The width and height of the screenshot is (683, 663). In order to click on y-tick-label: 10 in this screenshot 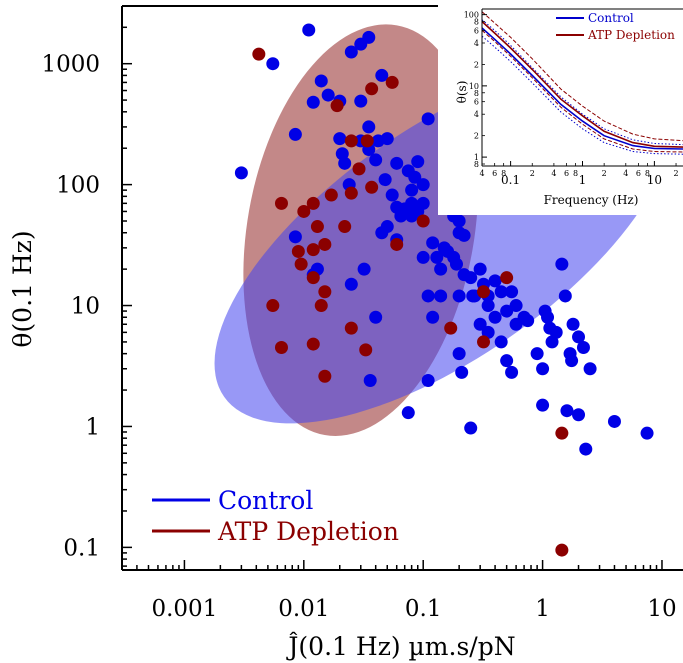, I will do `click(85, 307)`.